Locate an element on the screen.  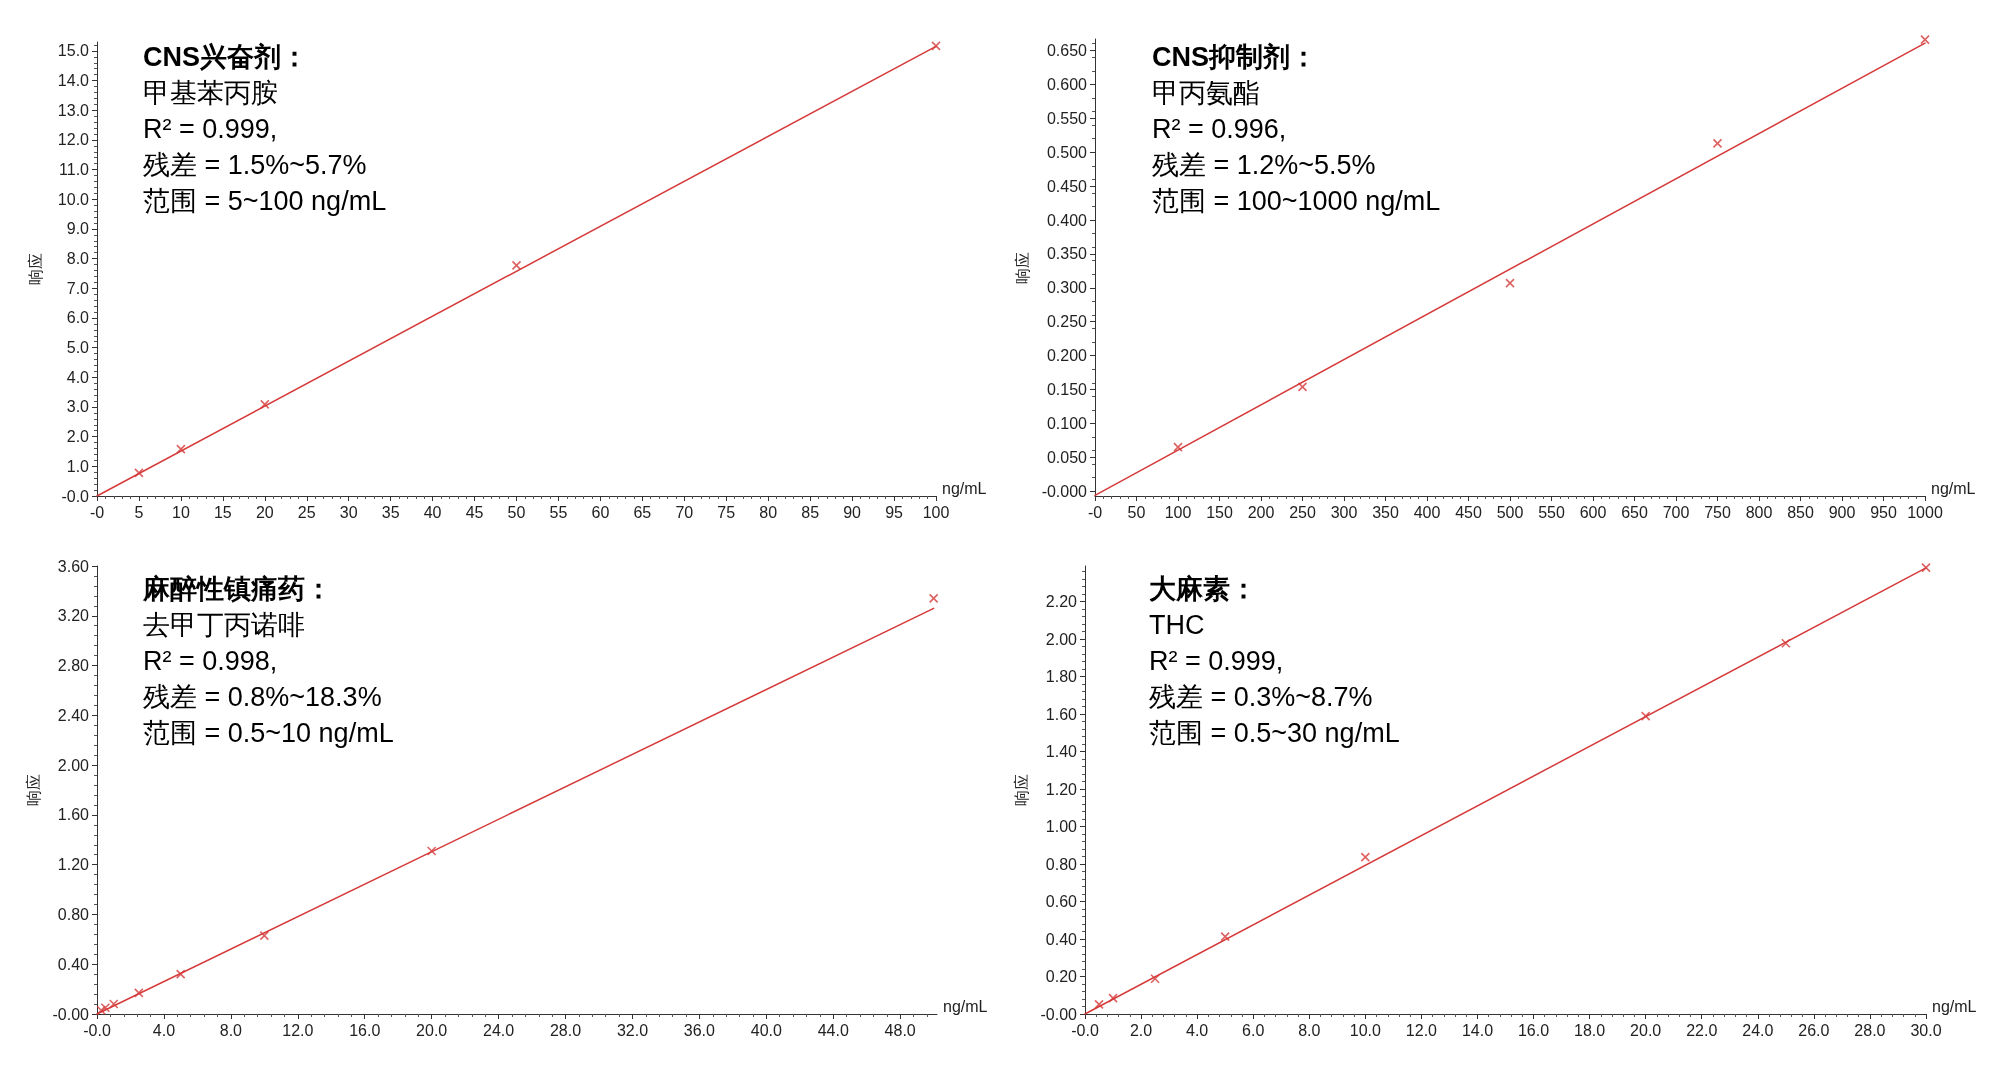
y-tick-label: 1.60 is located at coordinates (1061, 714).